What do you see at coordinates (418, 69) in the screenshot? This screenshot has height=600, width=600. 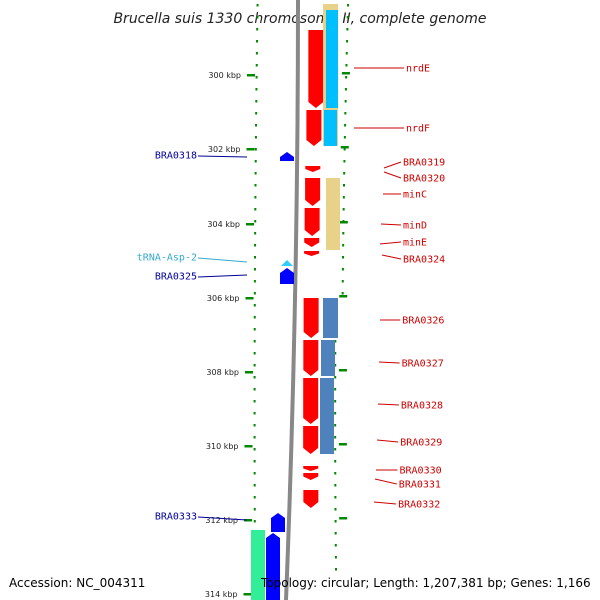 I see `gene-label: nrdE` at bounding box center [418, 69].